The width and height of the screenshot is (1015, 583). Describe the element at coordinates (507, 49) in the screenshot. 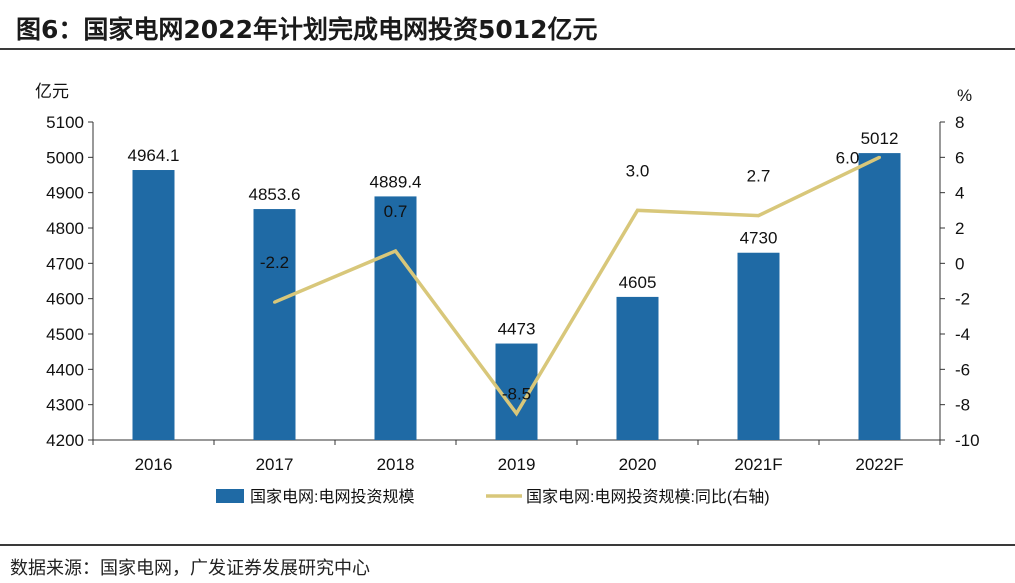

I see `title-divider` at that location.